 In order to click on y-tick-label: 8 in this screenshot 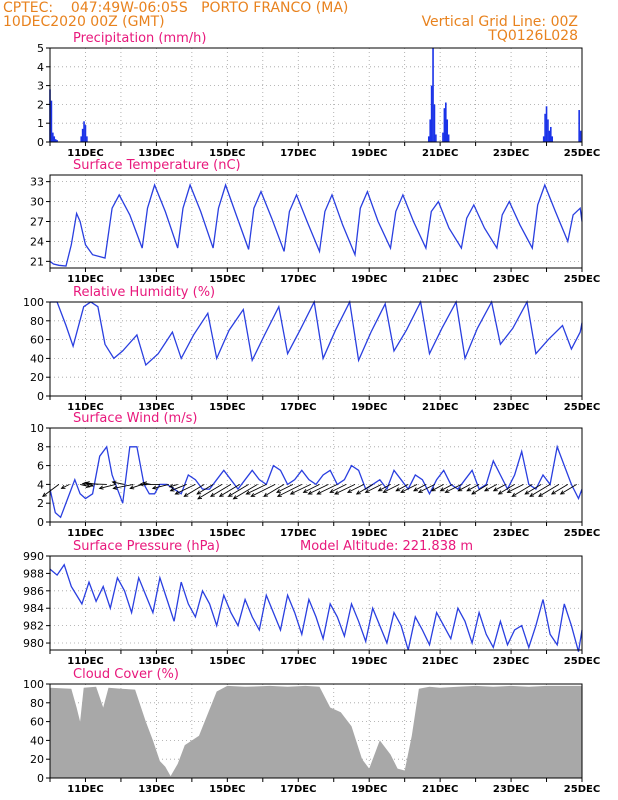, I will do `click(40, 447)`.